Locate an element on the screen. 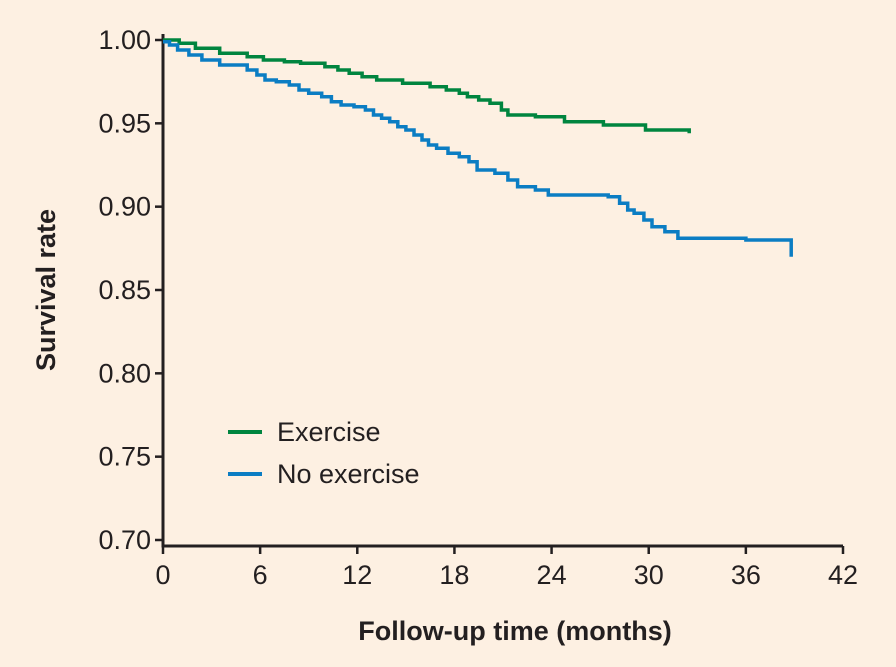 This screenshot has height=667, width=896. x-axis-title: Follow-up time (months) is located at coordinates (514, 631).